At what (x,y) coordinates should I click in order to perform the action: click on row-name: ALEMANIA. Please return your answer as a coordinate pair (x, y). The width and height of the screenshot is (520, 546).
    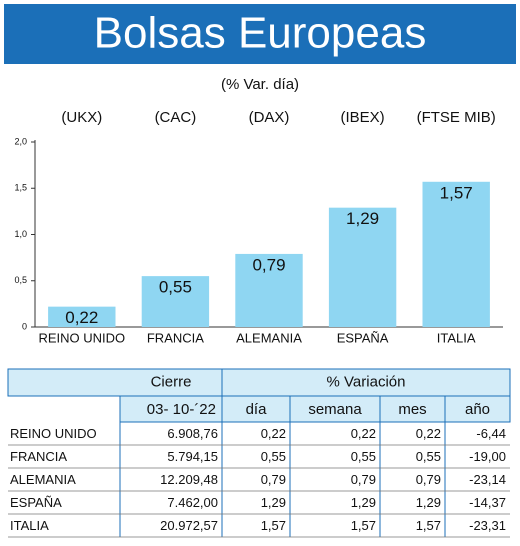
    Looking at the image, I should click on (43, 479).